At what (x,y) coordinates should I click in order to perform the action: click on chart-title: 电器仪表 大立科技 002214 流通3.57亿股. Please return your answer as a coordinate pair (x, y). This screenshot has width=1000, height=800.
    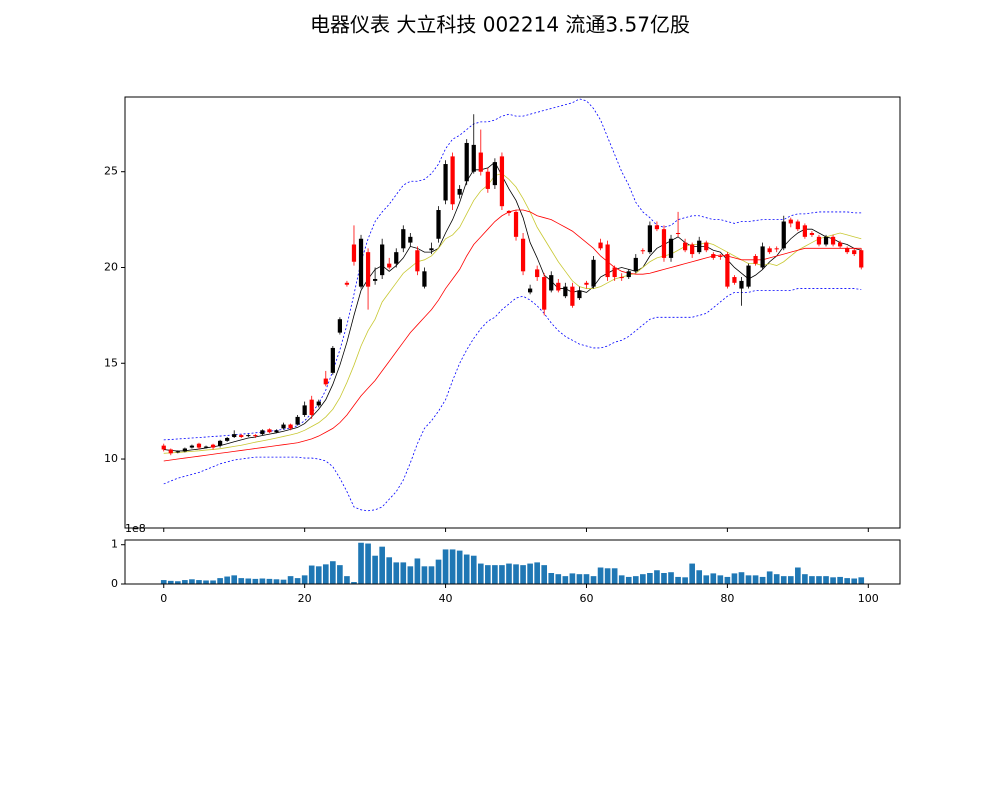
    Looking at the image, I should click on (500, 25).